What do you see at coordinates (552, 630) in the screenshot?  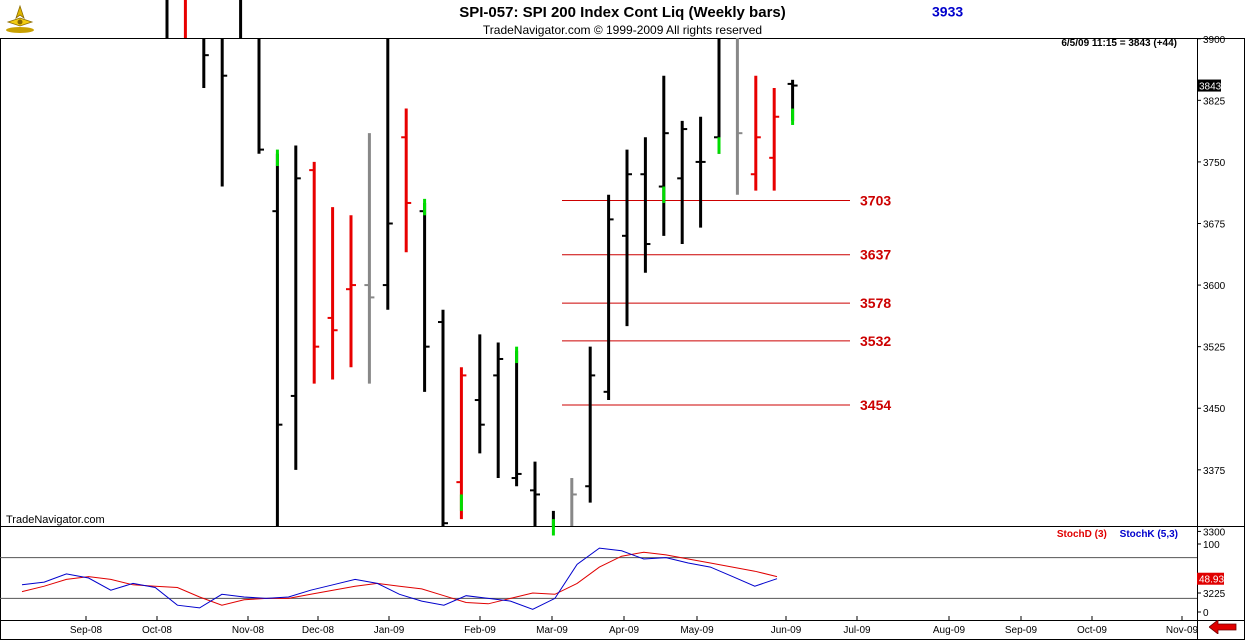 I see `time-tick-label: Mar-09` at bounding box center [552, 630].